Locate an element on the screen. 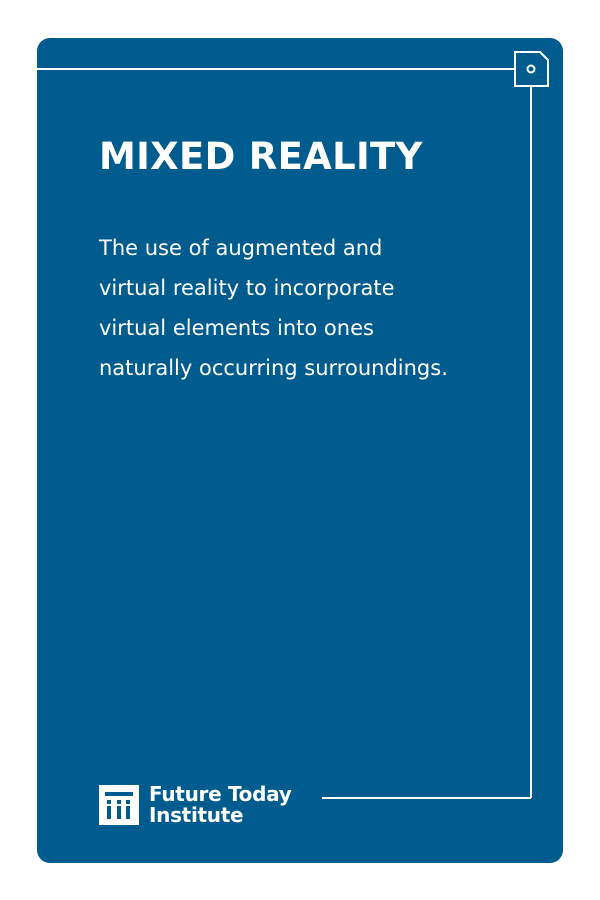 This screenshot has height=900, width=600. brand-name: Future Today Institute is located at coordinates (220, 804).